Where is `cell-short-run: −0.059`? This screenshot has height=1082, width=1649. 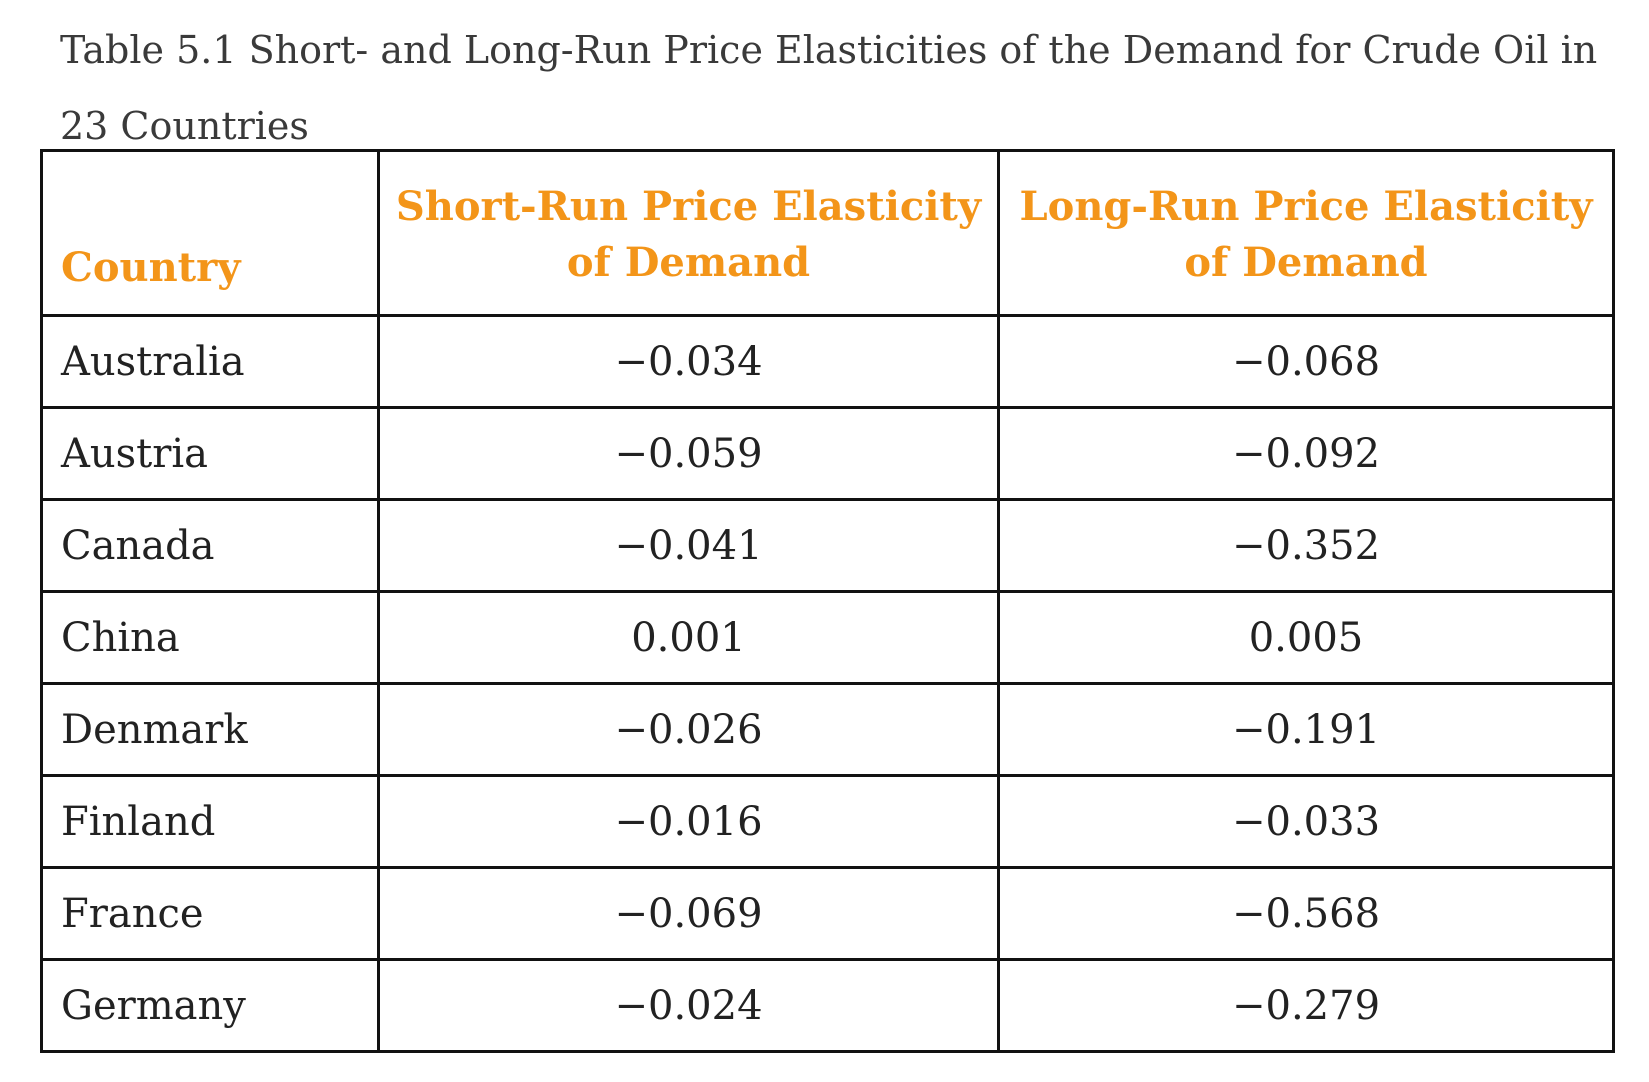 cell-short-run: −0.059 is located at coordinates (688, 453).